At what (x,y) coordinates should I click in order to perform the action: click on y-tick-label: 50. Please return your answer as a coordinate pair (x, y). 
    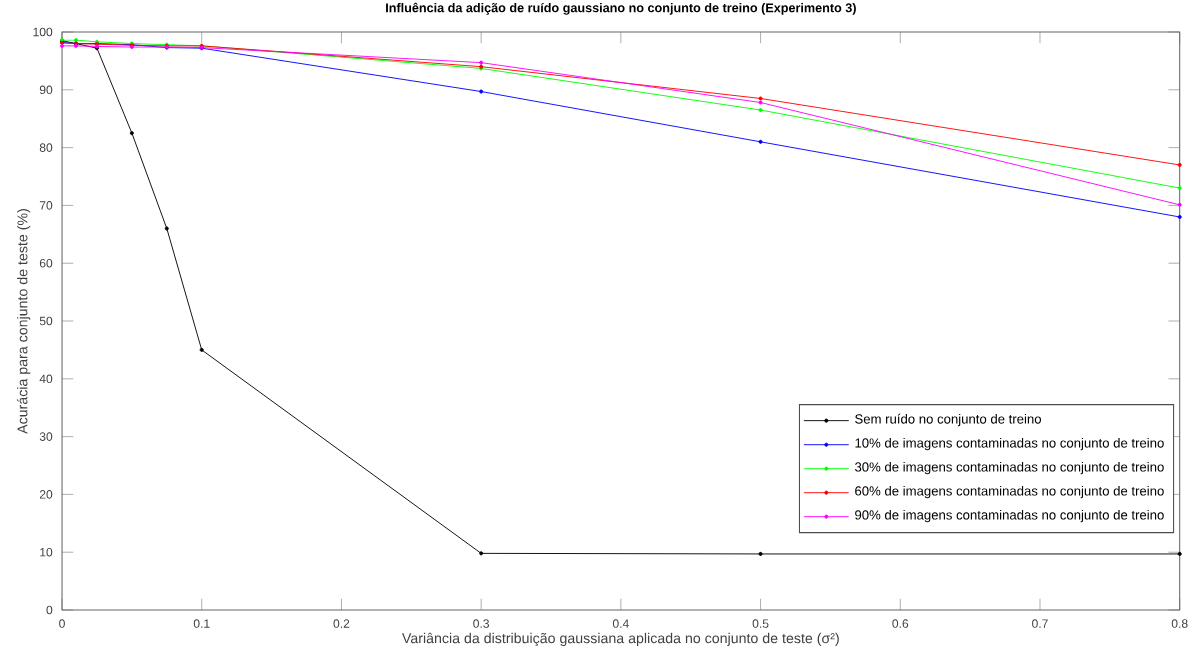
    Looking at the image, I should click on (46, 321).